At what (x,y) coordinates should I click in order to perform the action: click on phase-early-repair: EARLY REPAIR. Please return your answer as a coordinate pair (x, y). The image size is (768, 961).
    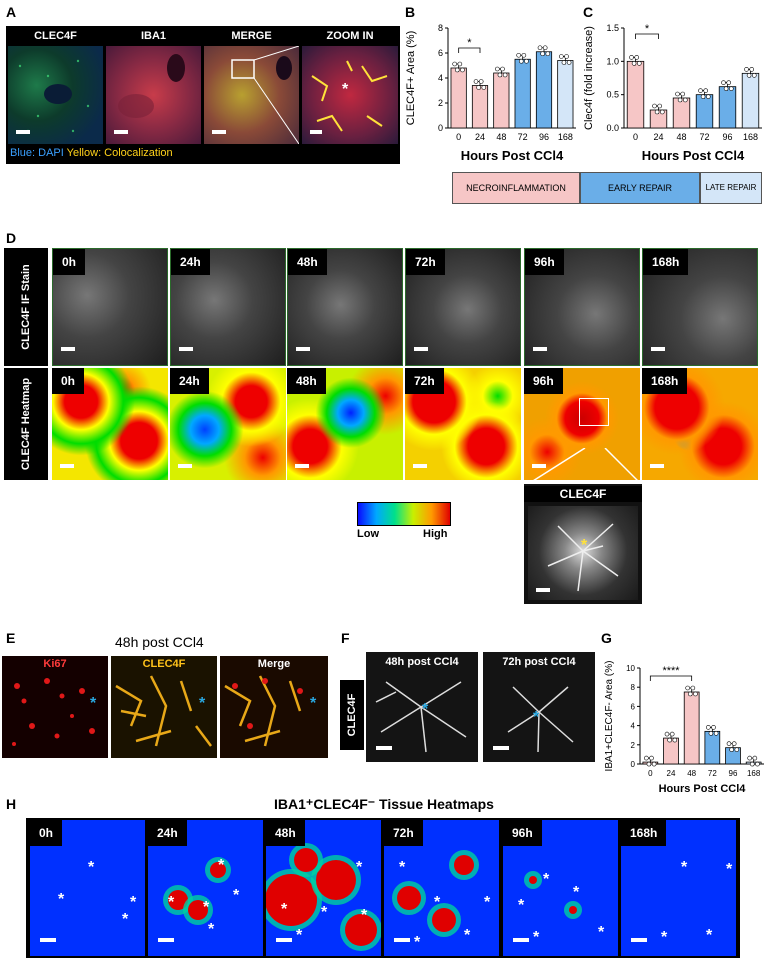
    Looking at the image, I should click on (640, 188).